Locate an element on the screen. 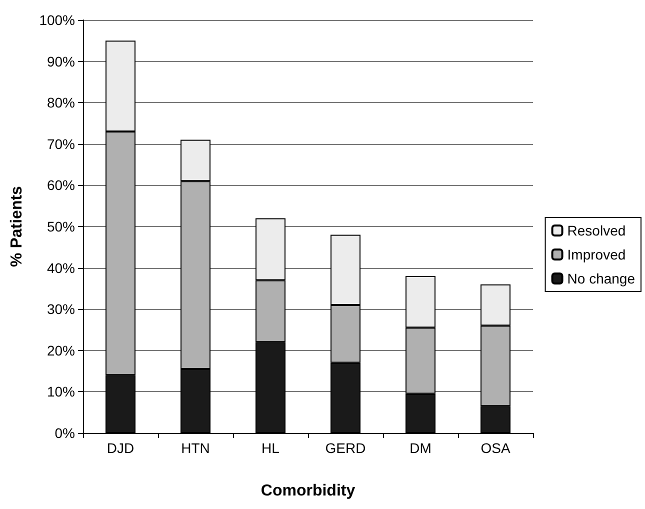 The height and width of the screenshot is (509, 645). y-tick-label: 60% is located at coordinates (60, 185).